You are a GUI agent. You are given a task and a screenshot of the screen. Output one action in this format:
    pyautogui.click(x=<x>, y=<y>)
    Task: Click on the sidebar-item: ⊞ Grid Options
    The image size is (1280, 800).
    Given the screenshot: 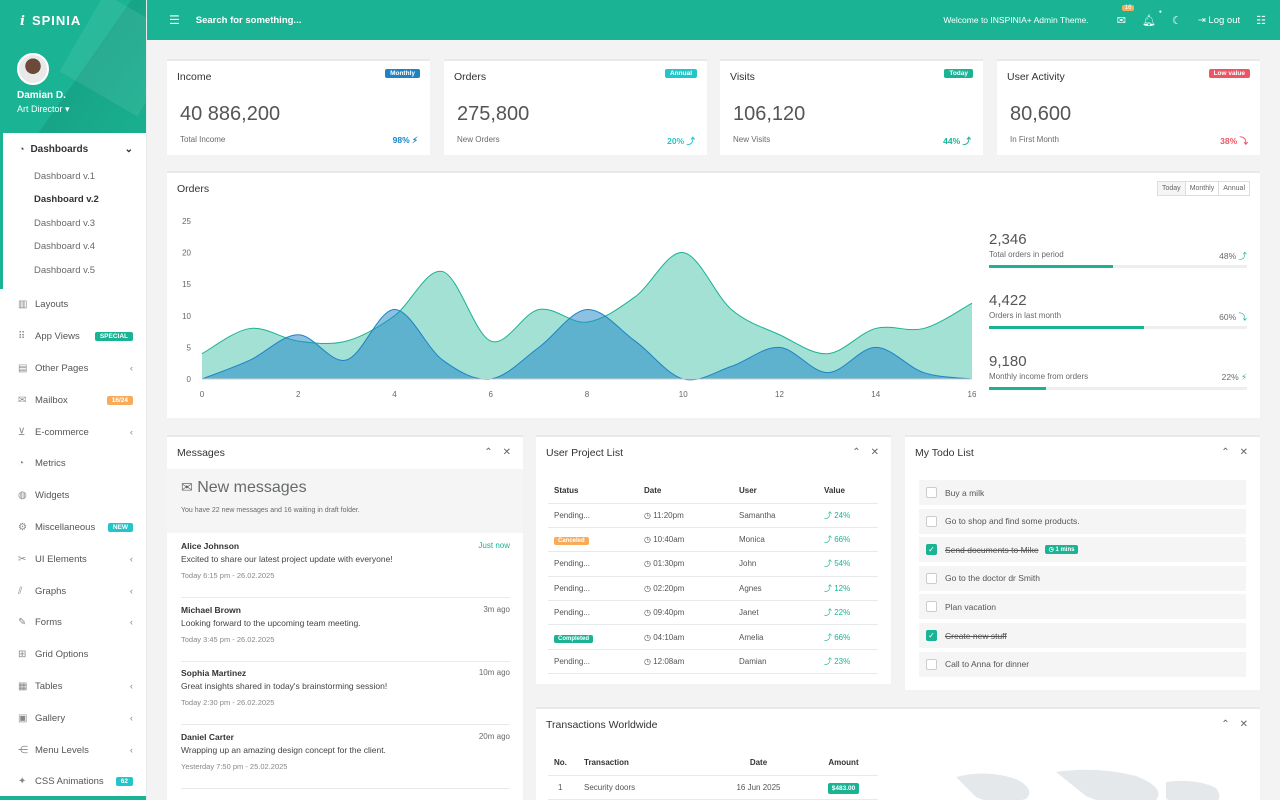 What is the action you would take?
    pyautogui.click(x=73, y=655)
    